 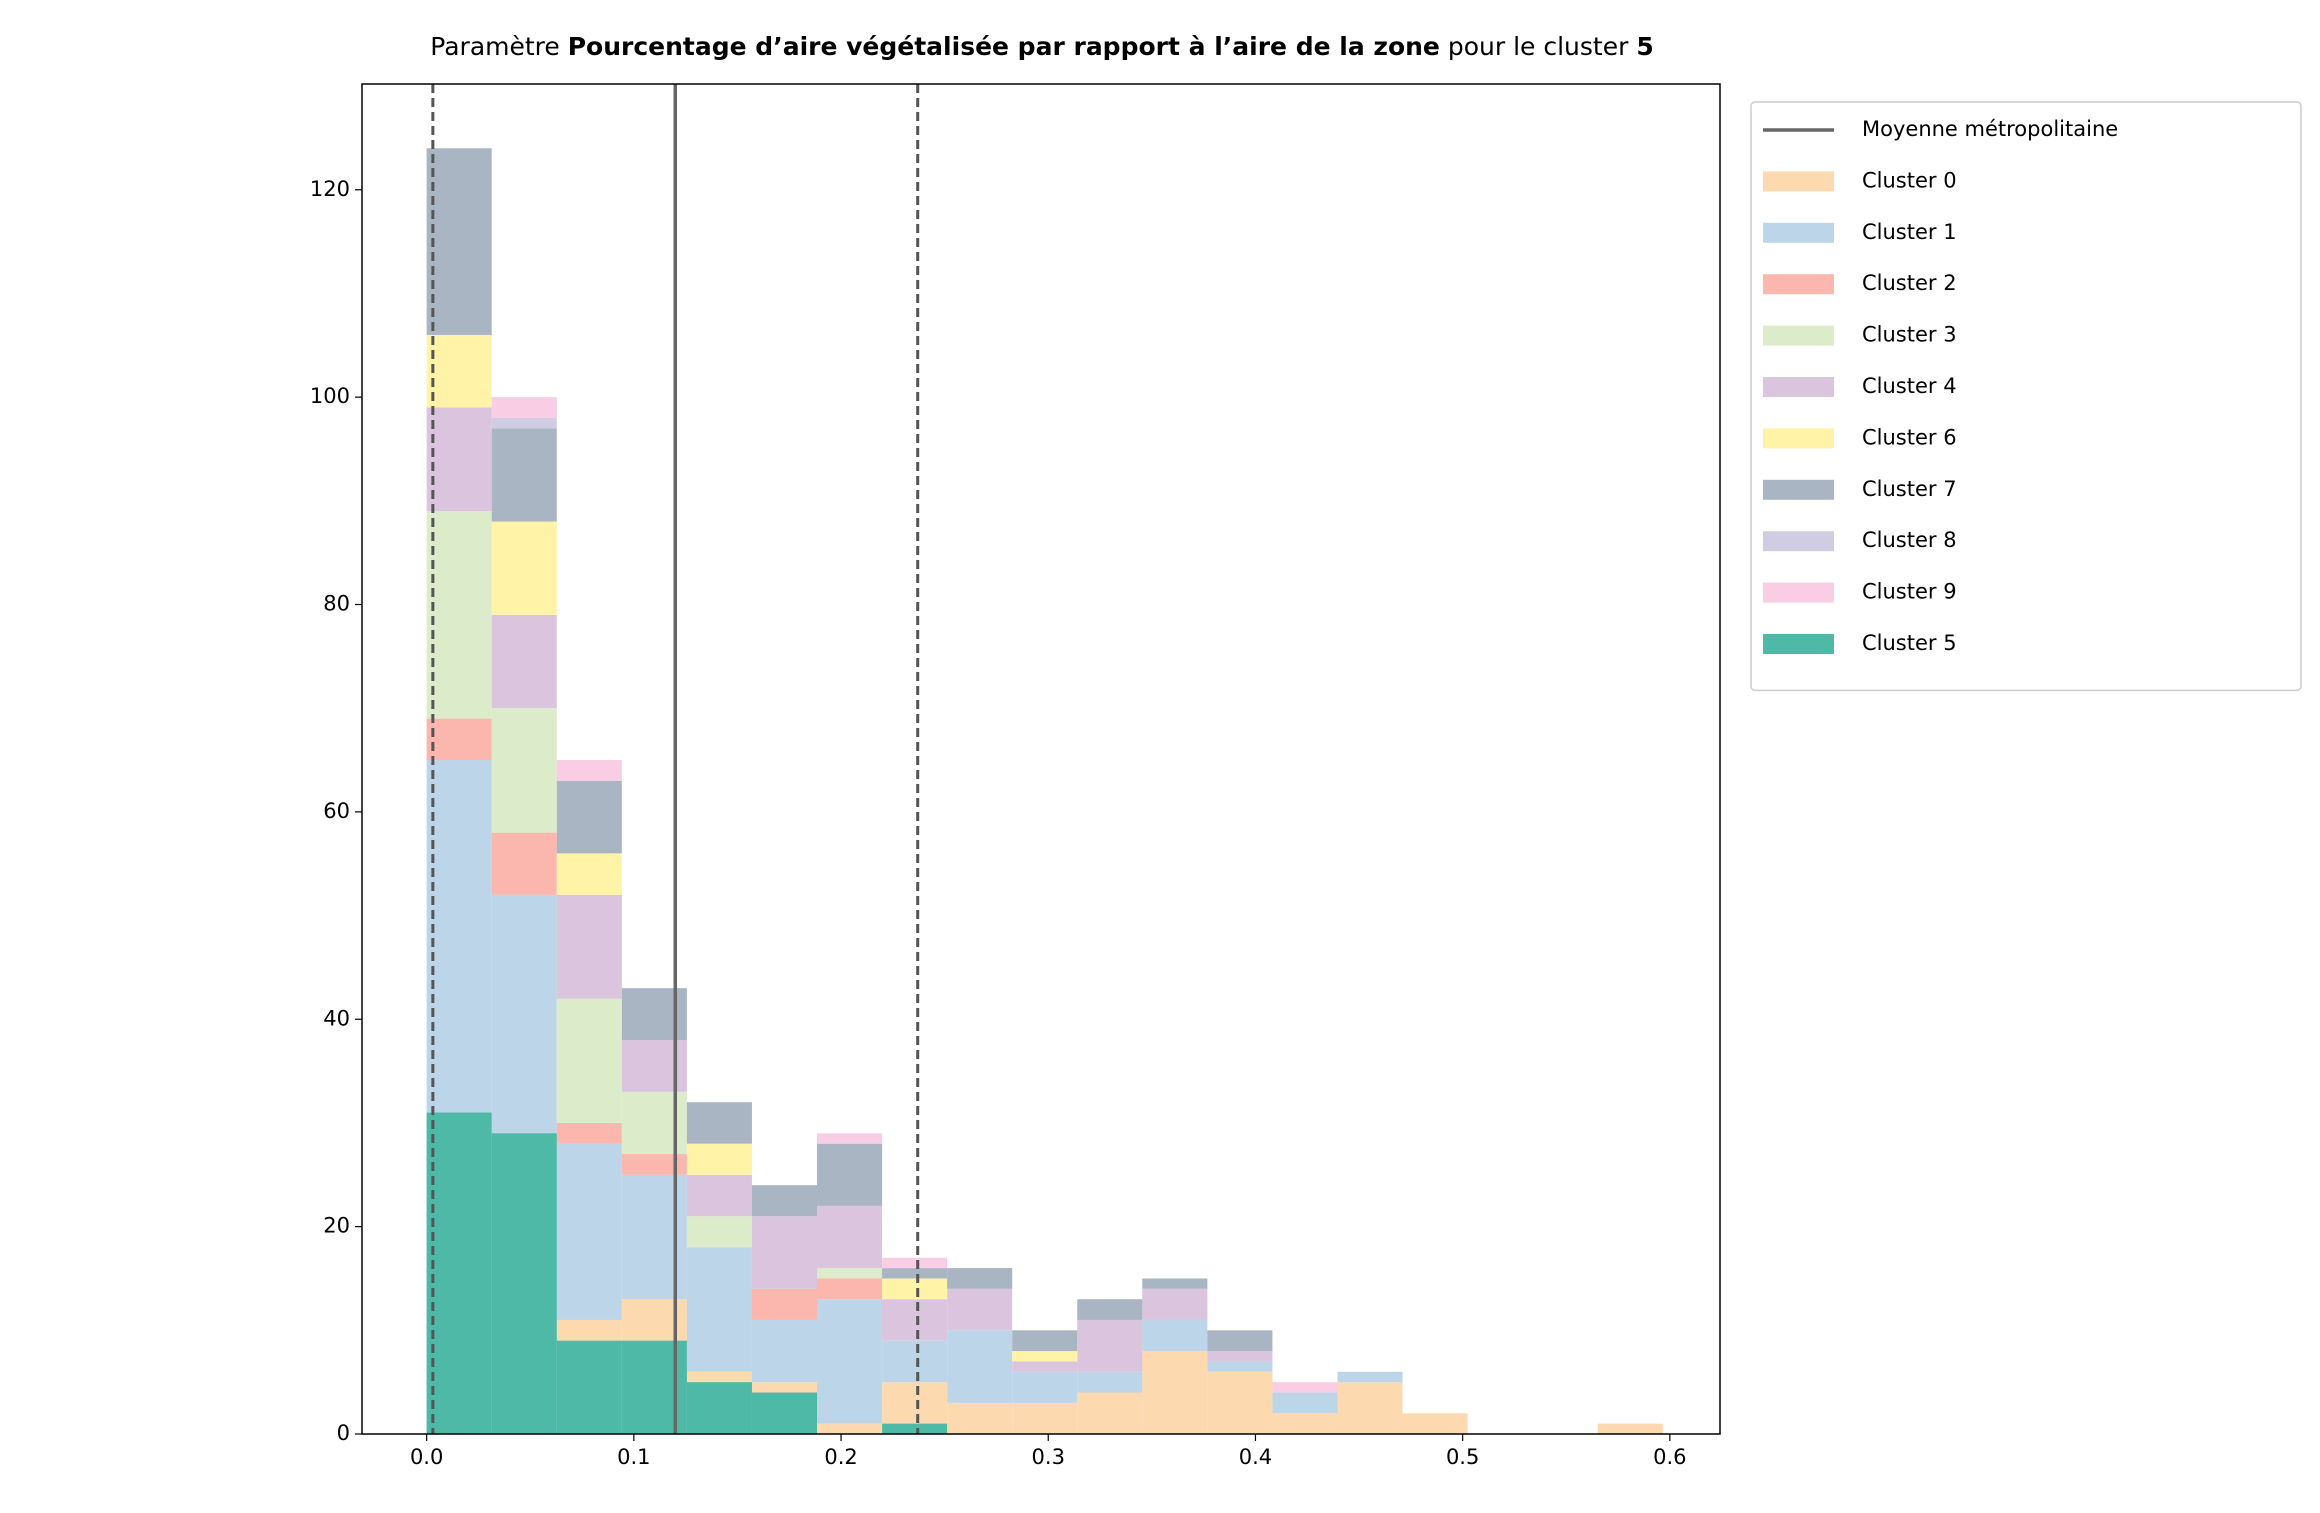 I want to click on x-tick-label: 0.0, so click(x=426, y=1457).